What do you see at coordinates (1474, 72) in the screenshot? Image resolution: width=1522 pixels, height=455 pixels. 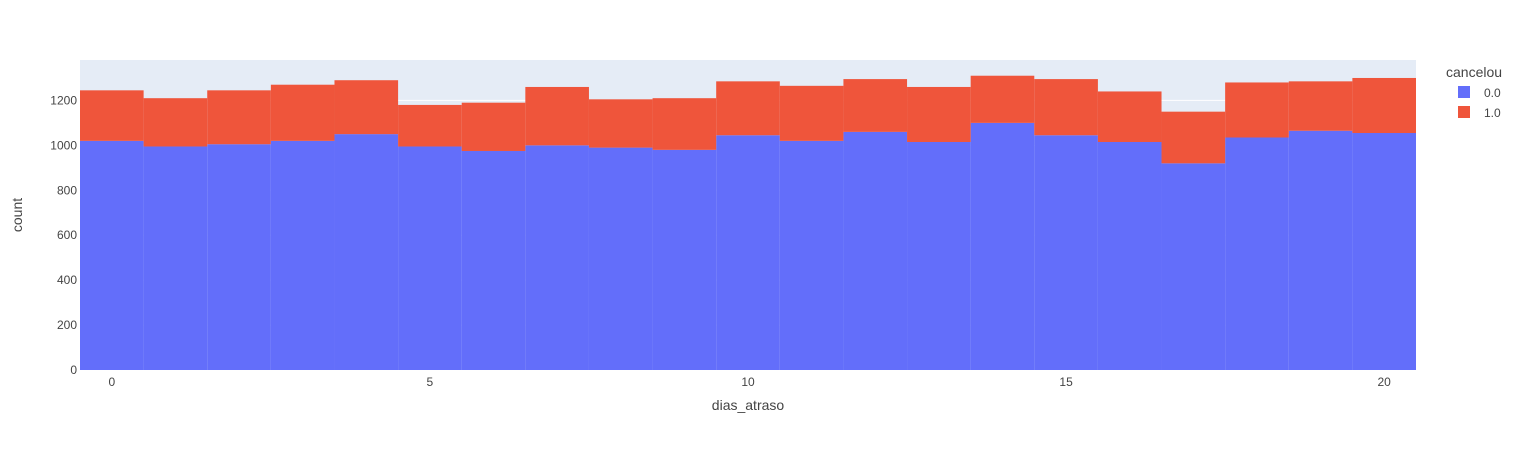 I see `legend-title: cancelou` at bounding box center [1474, 72].